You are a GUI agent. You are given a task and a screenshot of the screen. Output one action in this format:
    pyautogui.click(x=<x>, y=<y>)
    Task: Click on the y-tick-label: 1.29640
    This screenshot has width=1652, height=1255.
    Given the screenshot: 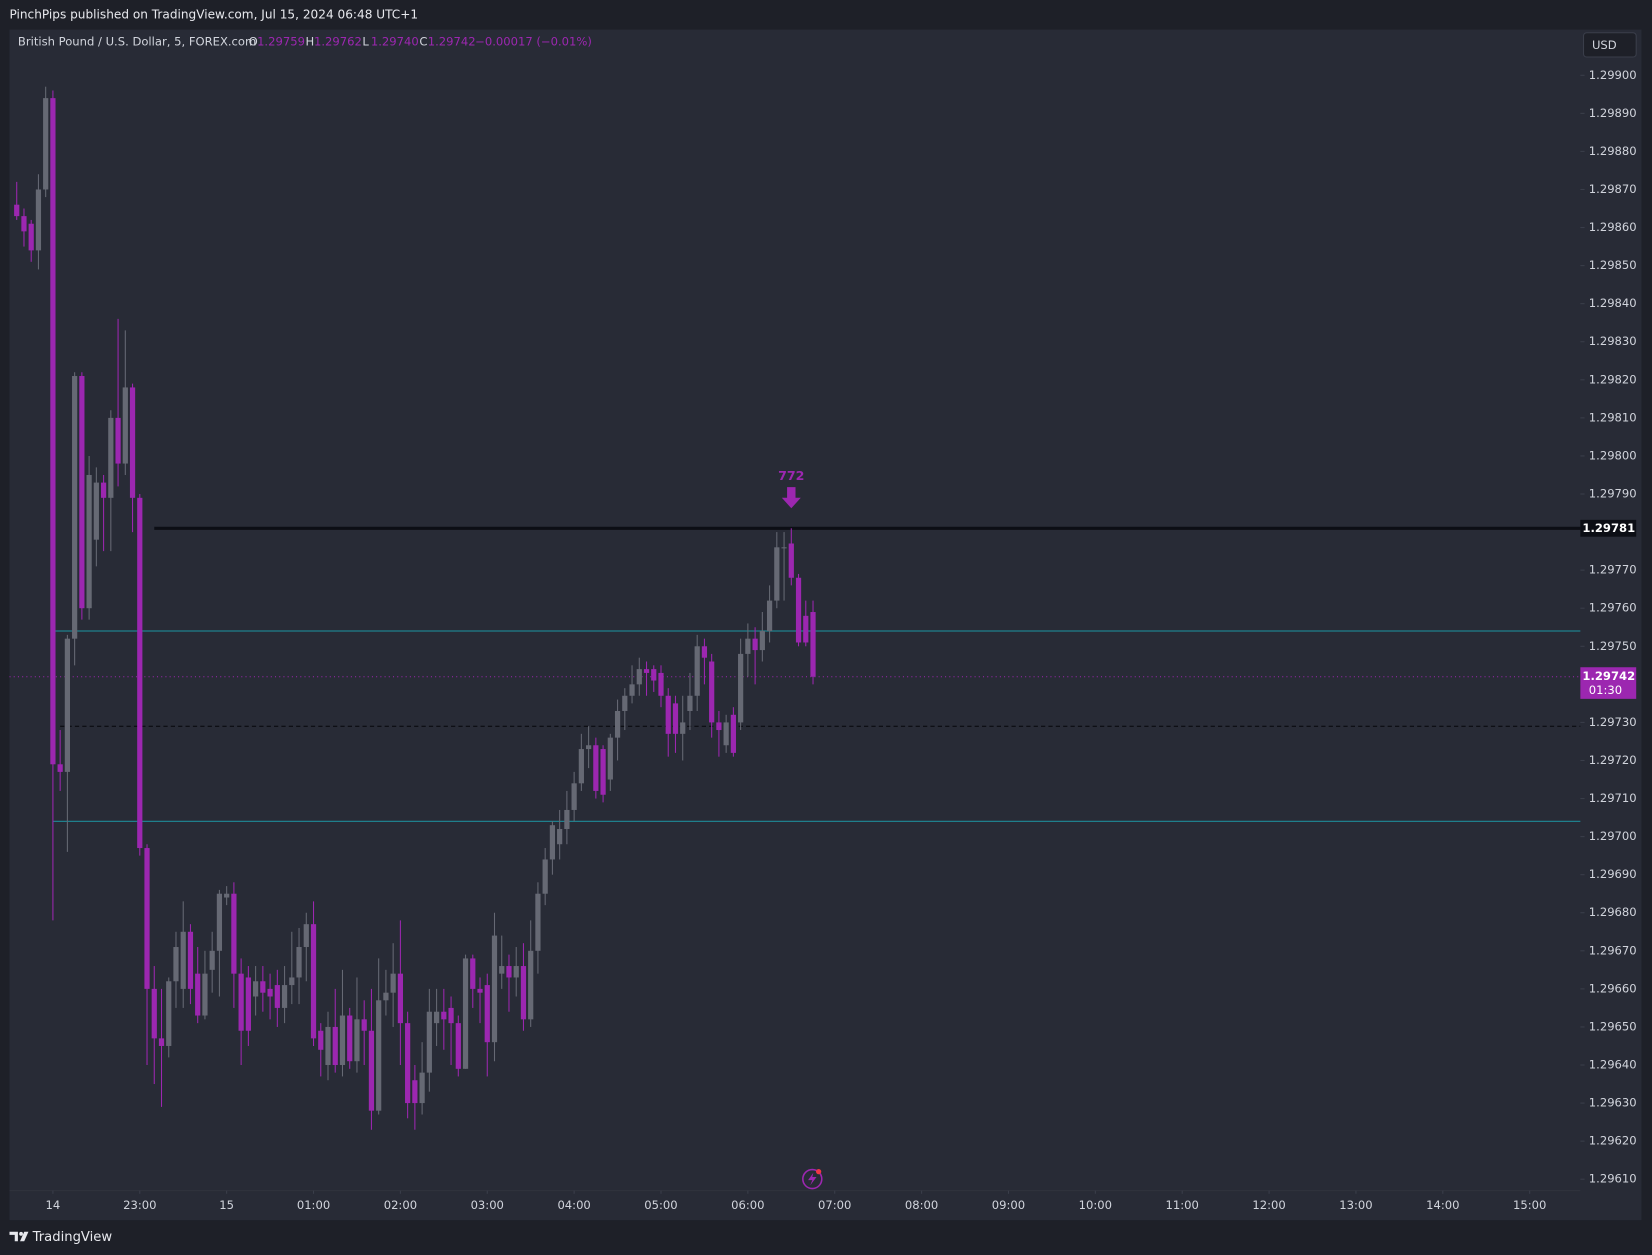 What is the action you would take?
    pyautogui.click(x=1613, y=1065)
    